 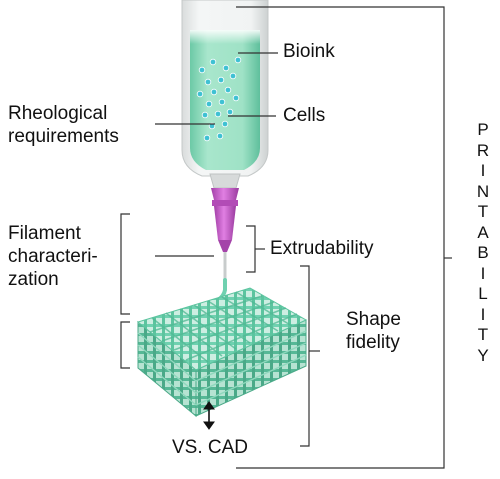 I want to click on label-shape-fidelity-line2: fidelity, so click(x=373, y=342).